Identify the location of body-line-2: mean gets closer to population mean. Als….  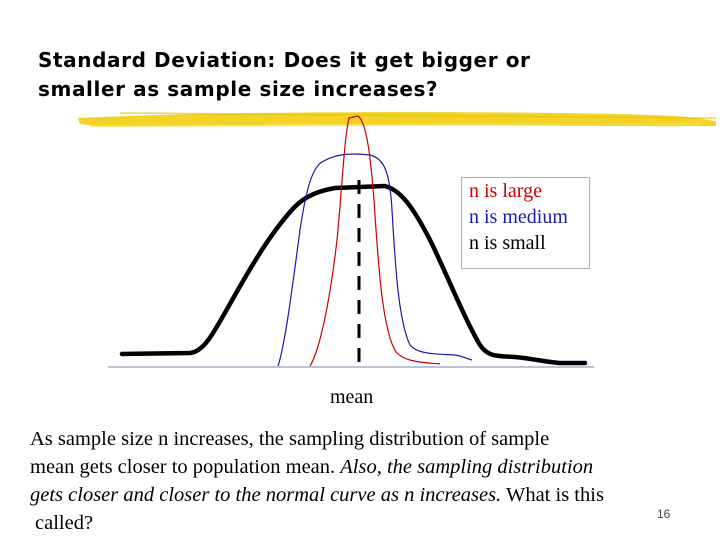
(375, 467).